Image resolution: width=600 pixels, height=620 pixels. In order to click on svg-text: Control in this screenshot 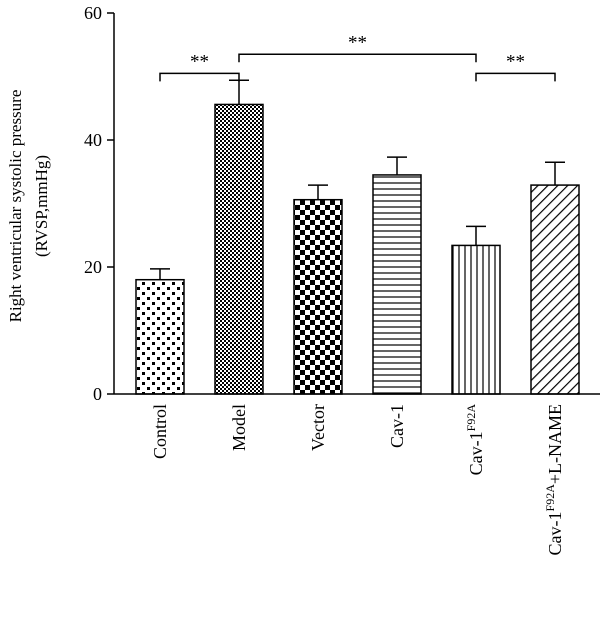, I will do `click(160, 431)`.